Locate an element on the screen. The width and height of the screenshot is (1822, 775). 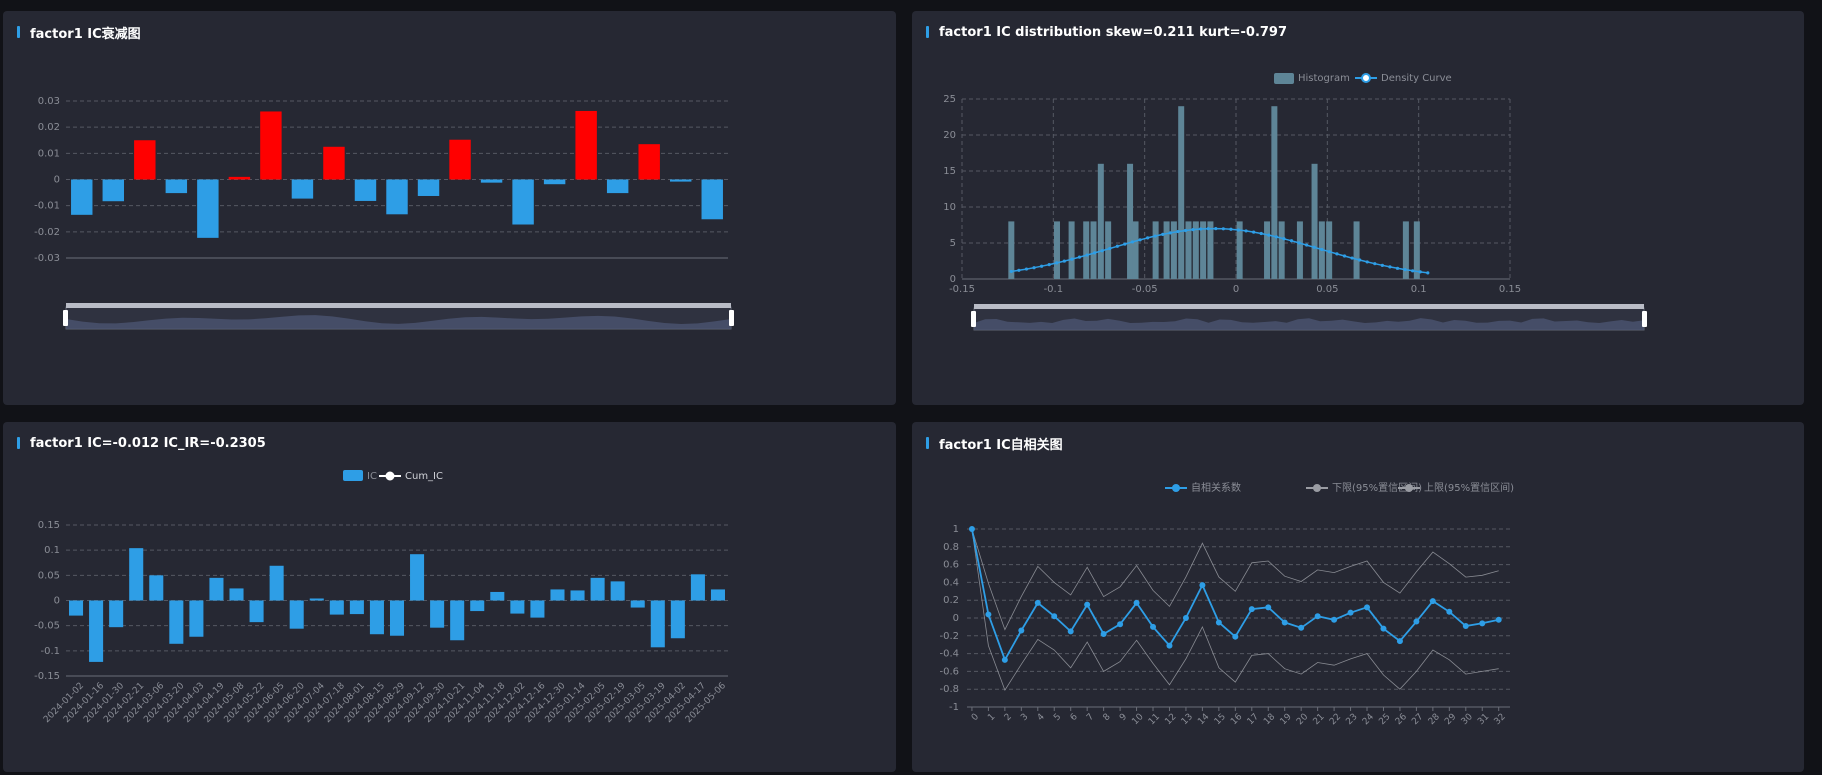
zoom-slider-bar is located at coordinates (398, 305).